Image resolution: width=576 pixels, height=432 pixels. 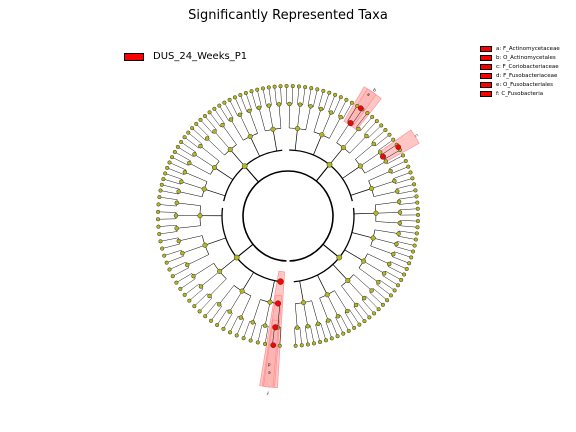 What do you see at coordinates (520, 48) in the screenshot?
I see `clade-legend-item-a: a: F_Actinomycetaceae` at bounding box center [520, 48].